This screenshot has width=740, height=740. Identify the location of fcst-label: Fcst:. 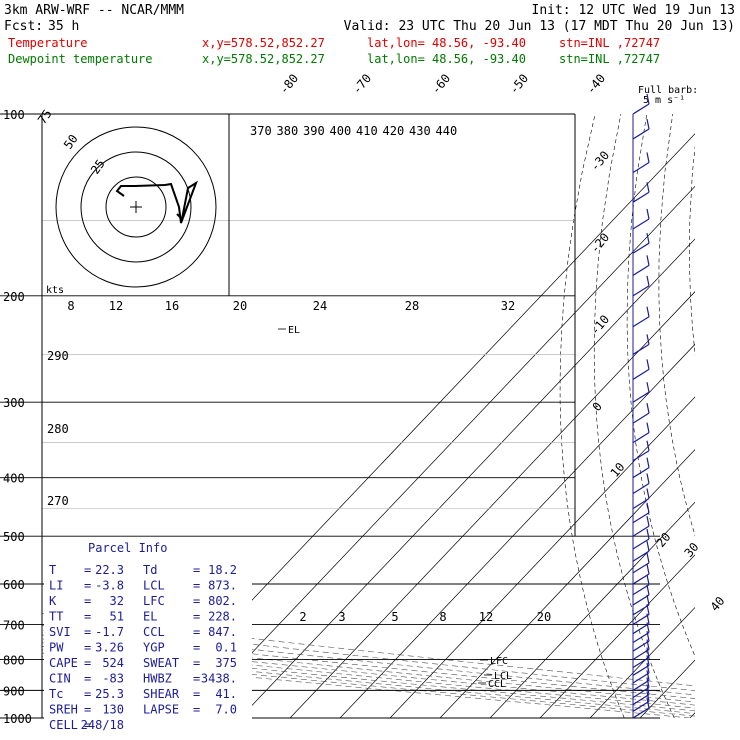
(23, 26).